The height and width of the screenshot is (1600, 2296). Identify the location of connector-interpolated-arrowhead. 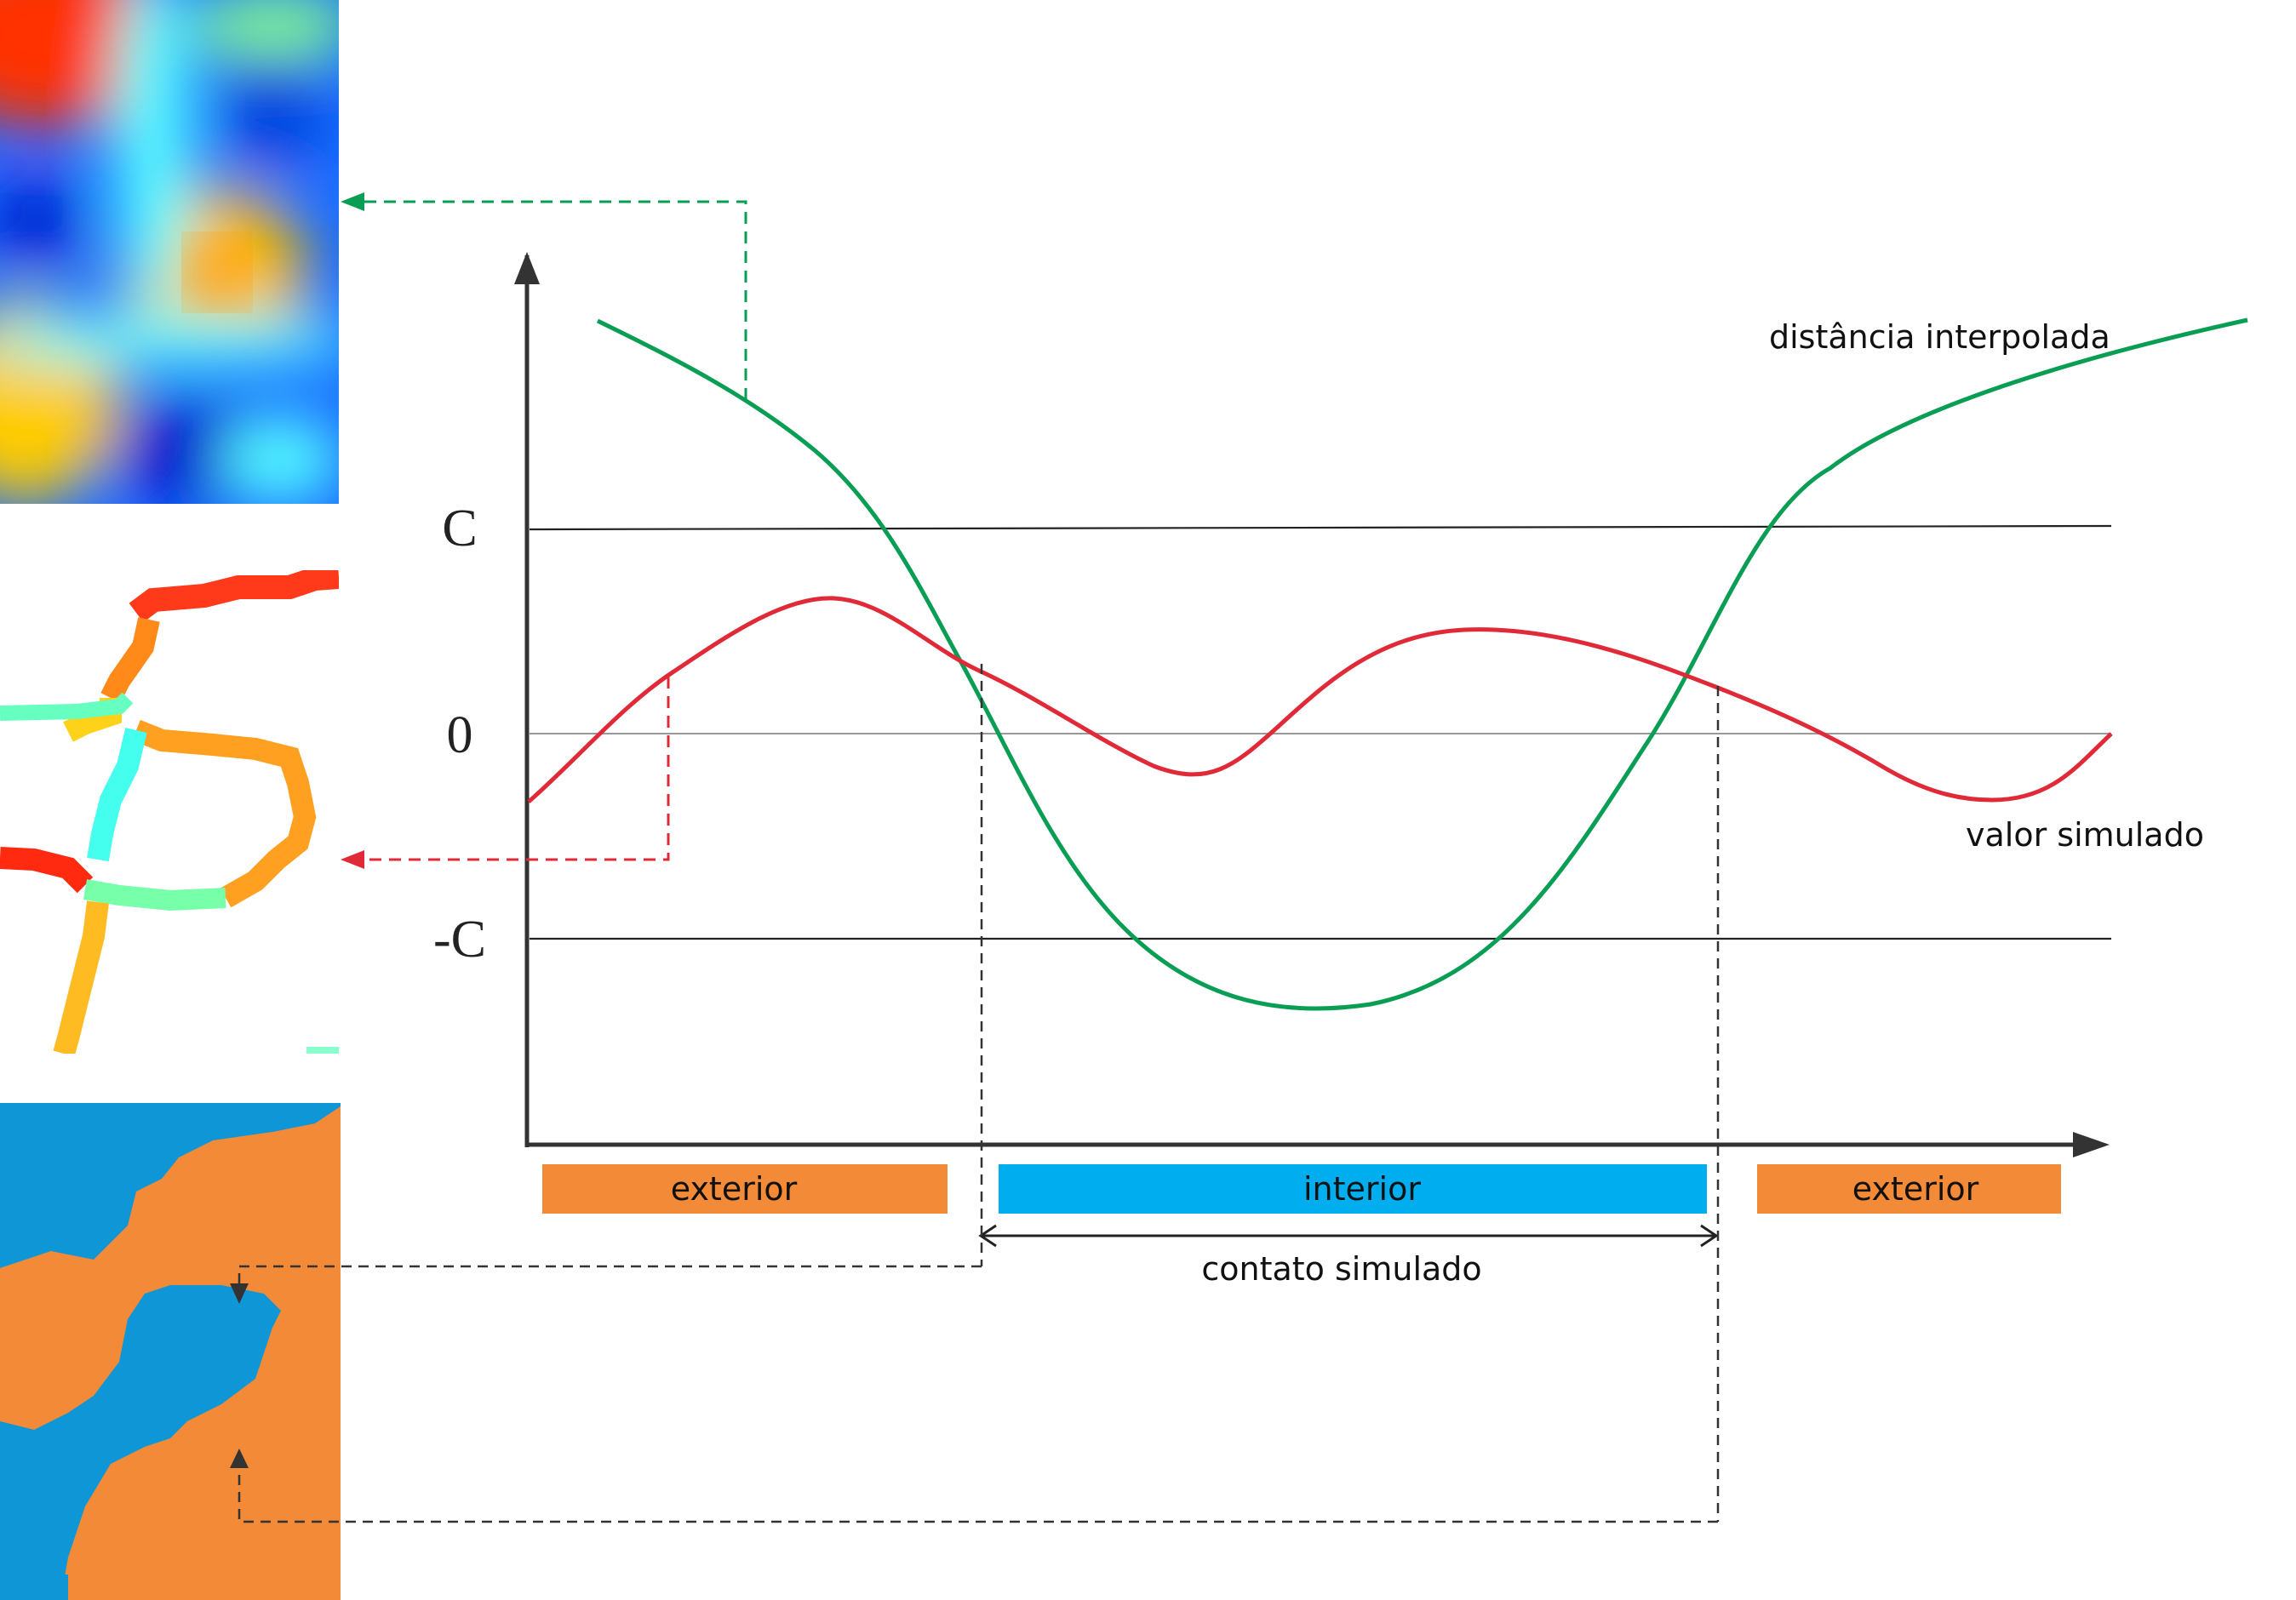
(352, 202).